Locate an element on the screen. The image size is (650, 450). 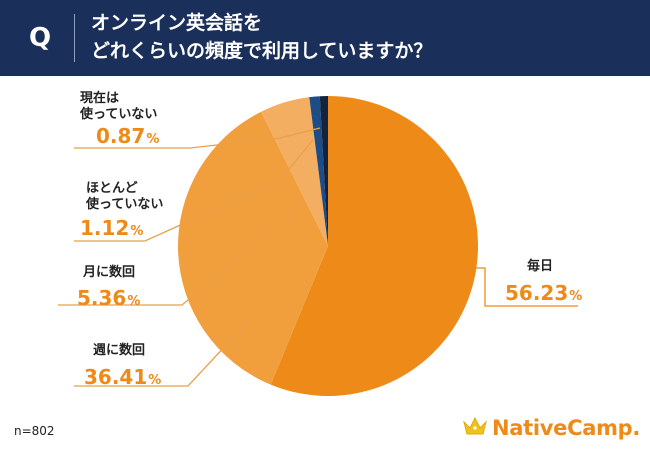
crown-icon is located at coordinates (475, 425).